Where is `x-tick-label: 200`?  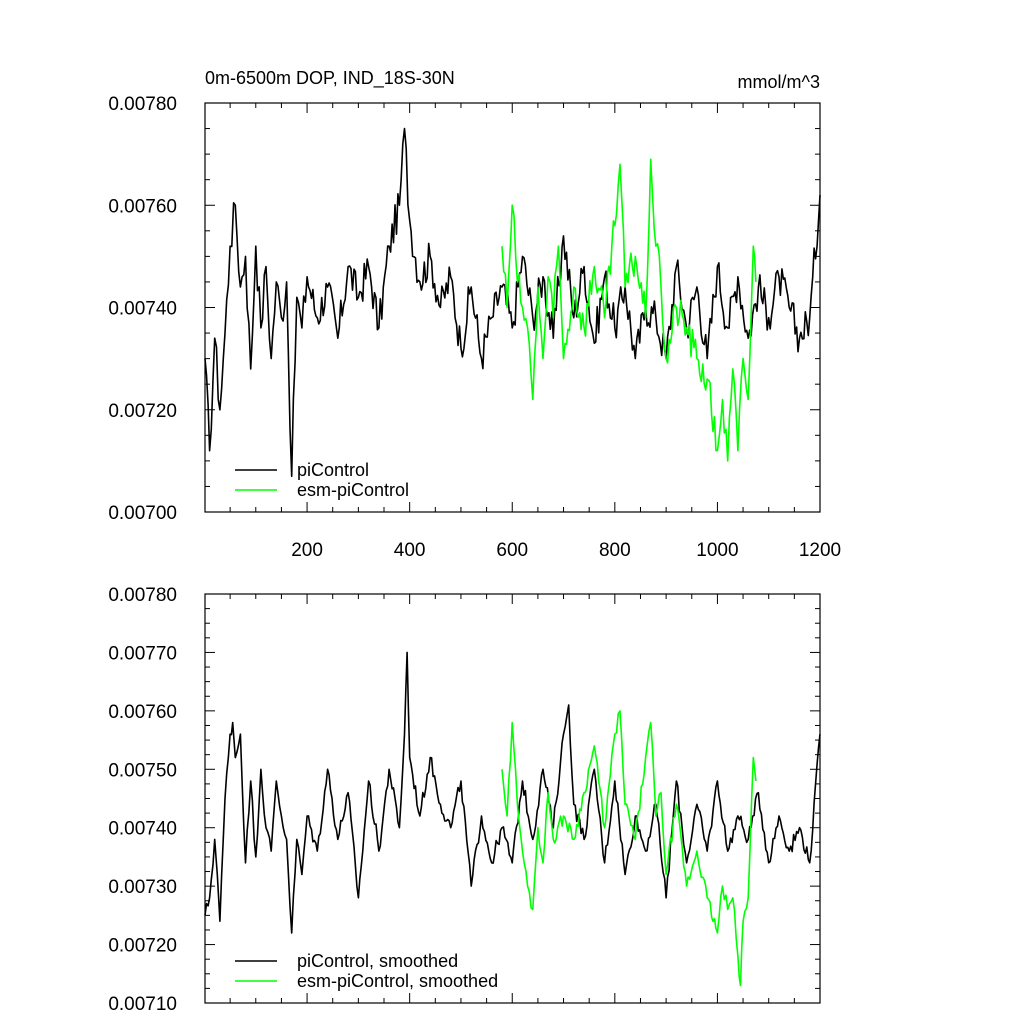
x-tick-label: 200 is located at coordinates (307, 550).